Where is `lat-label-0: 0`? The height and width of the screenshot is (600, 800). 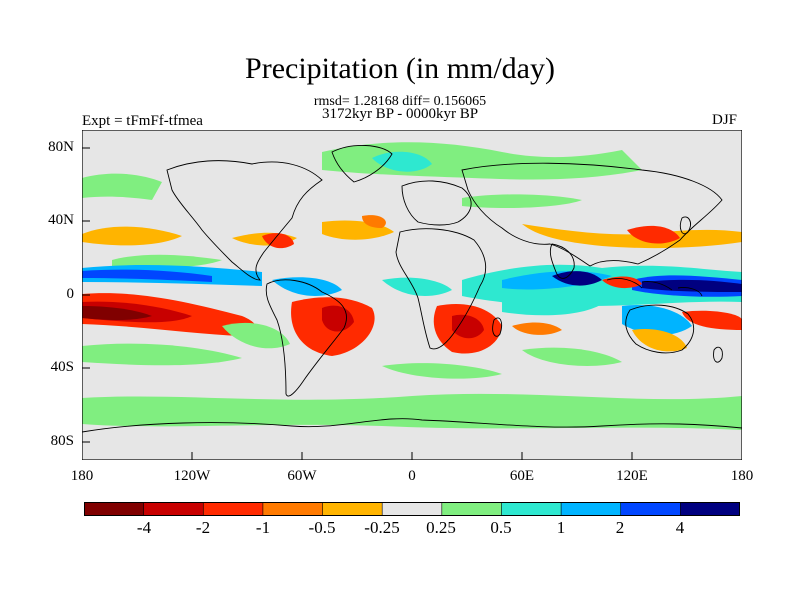
lat-label-0: 0 is located at coordinates (70, 294).